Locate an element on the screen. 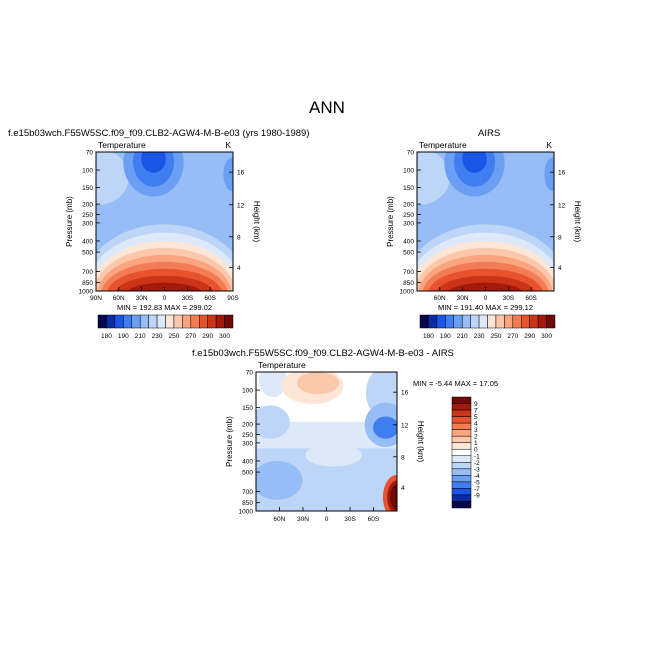  model-ytick-label: 400 is located at coordinates (87, 241).